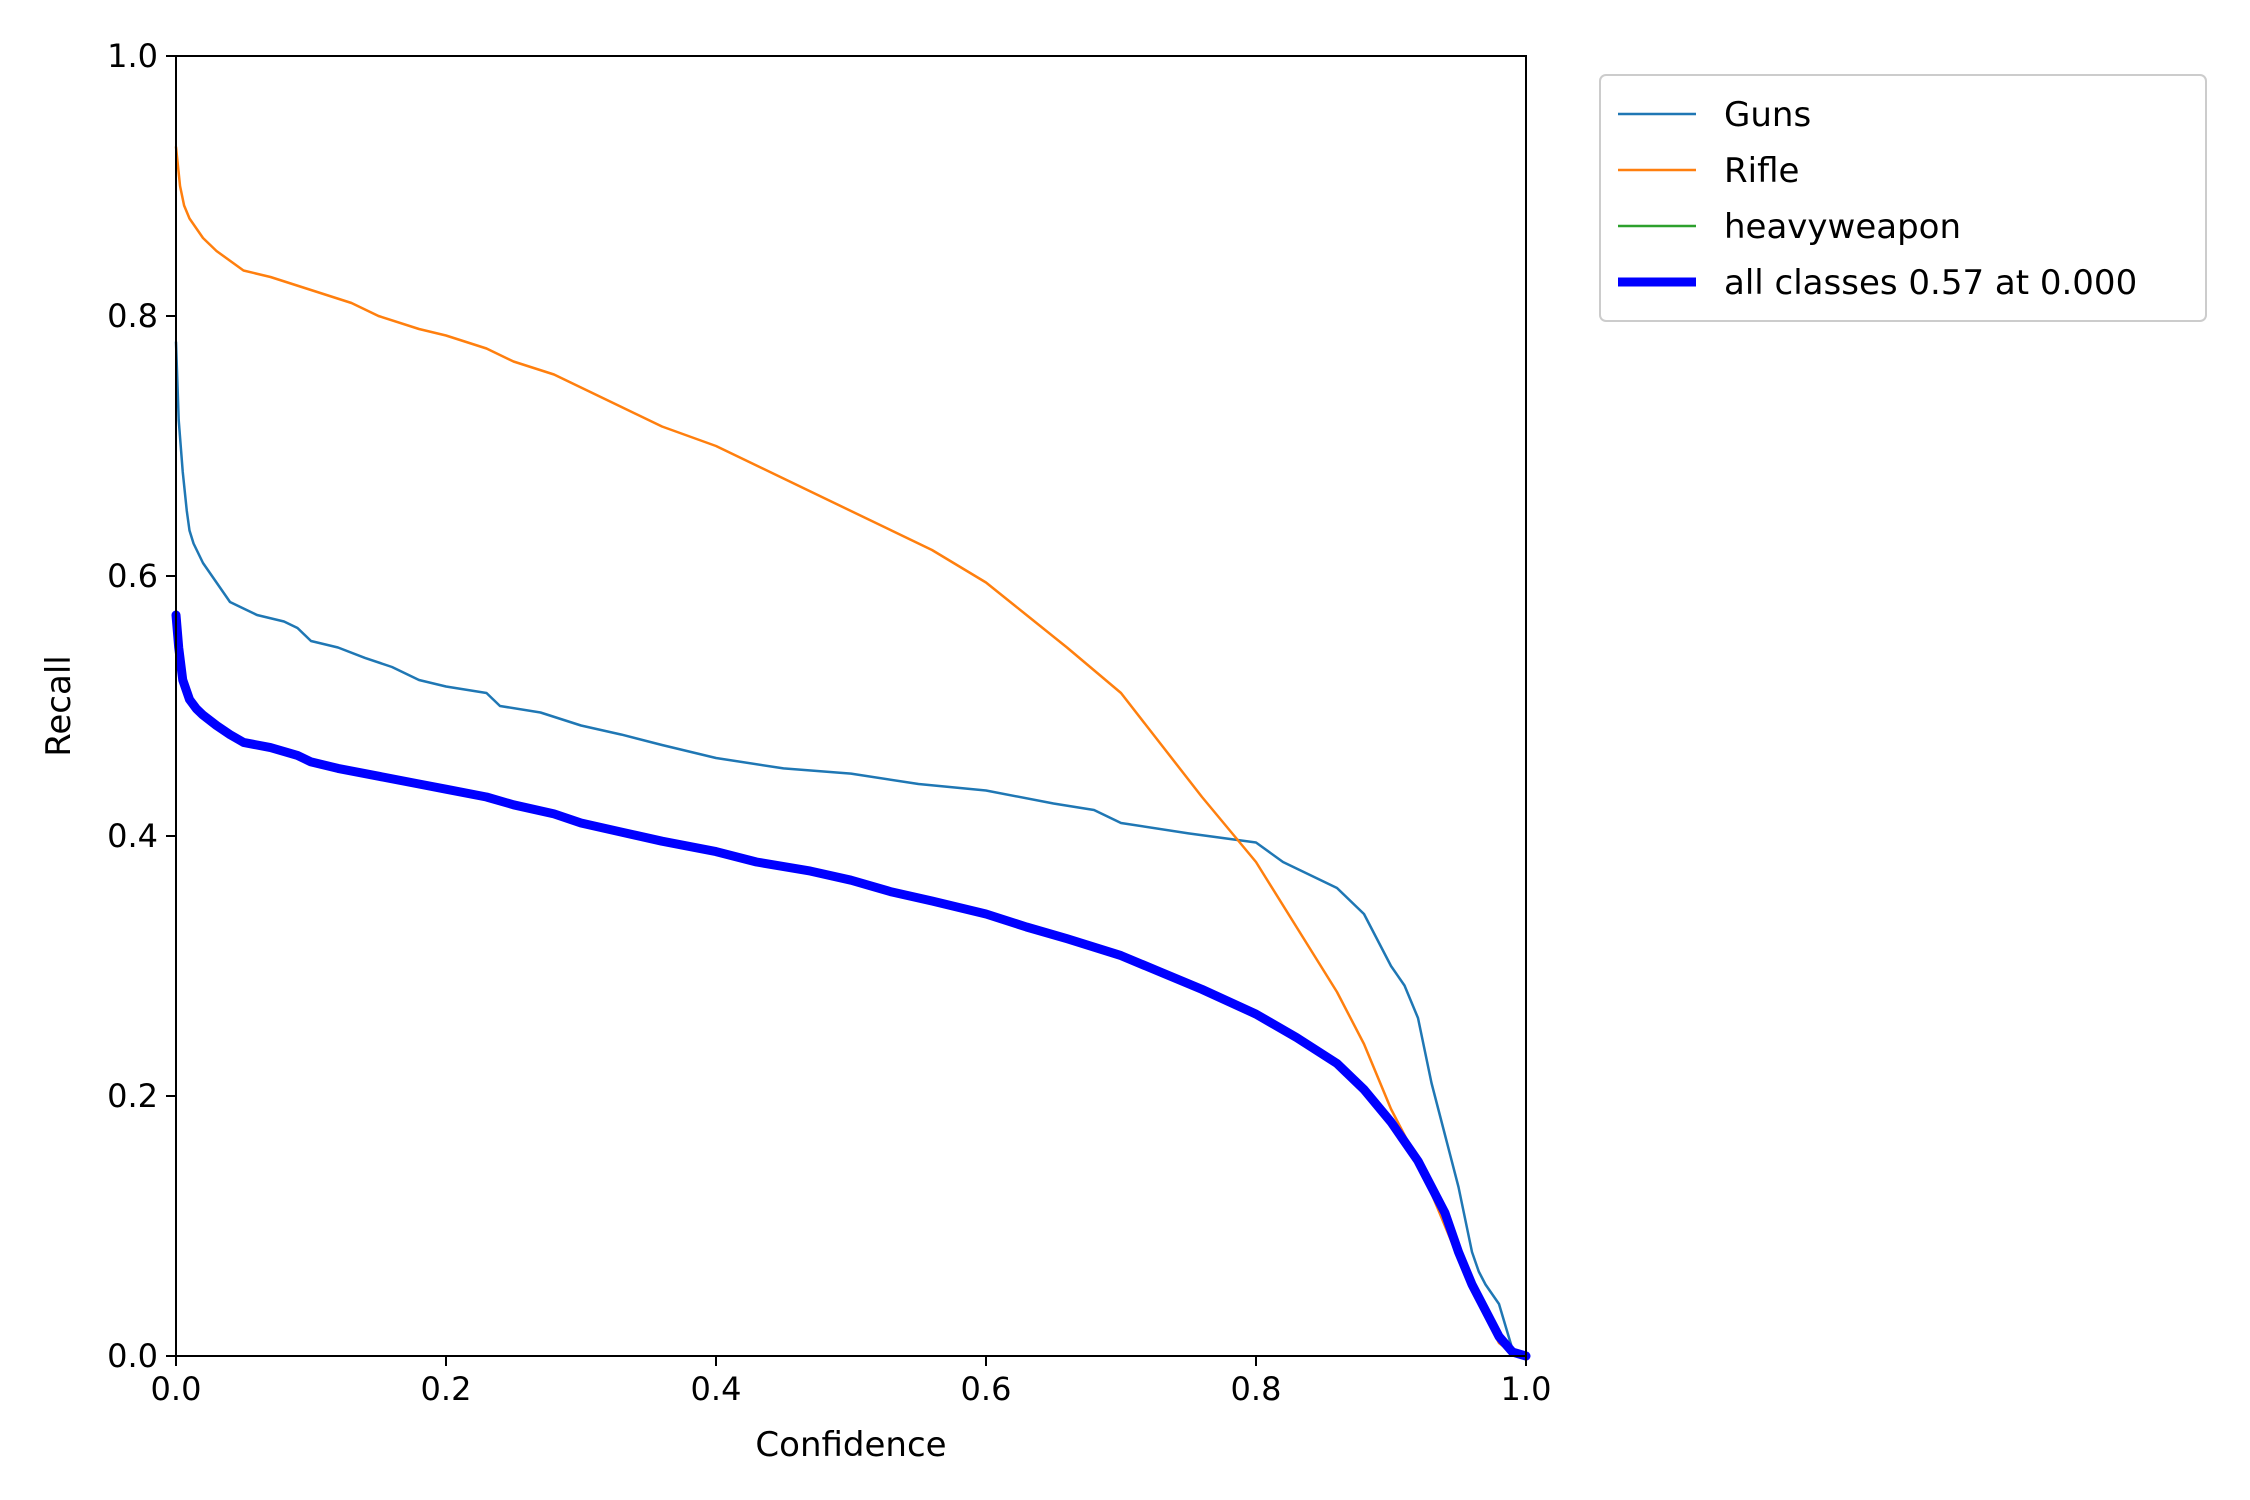 The image size is (2250, 1500). Describe the element at coordinates (850, 1445) in the screenshot. I see `x-axis-label: Confidence` at that location.